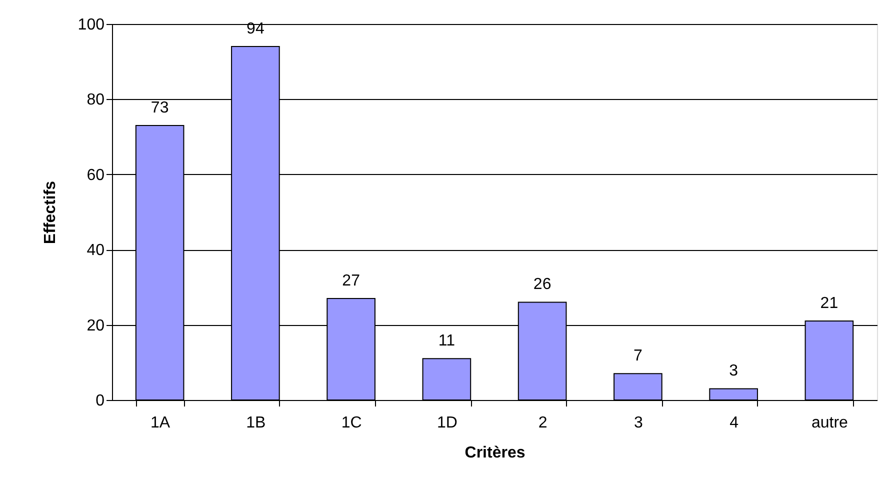 The image size is (879, 495). I want to click on y-tick-label: 60, so click(95, 175).